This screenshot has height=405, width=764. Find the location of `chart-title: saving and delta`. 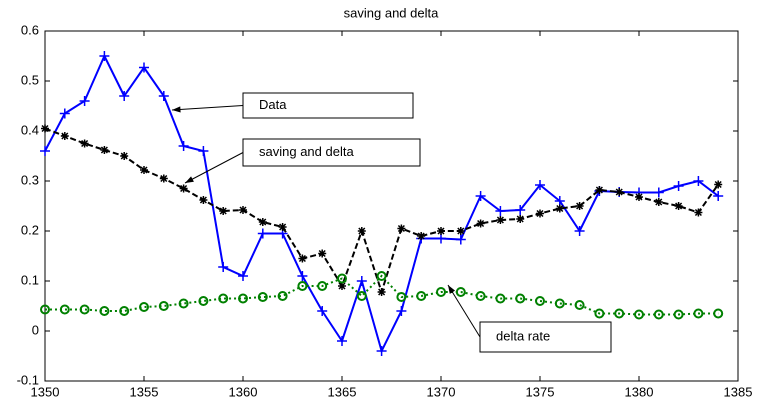

chart-title: saving and delta is located at coordinates (391, 12).